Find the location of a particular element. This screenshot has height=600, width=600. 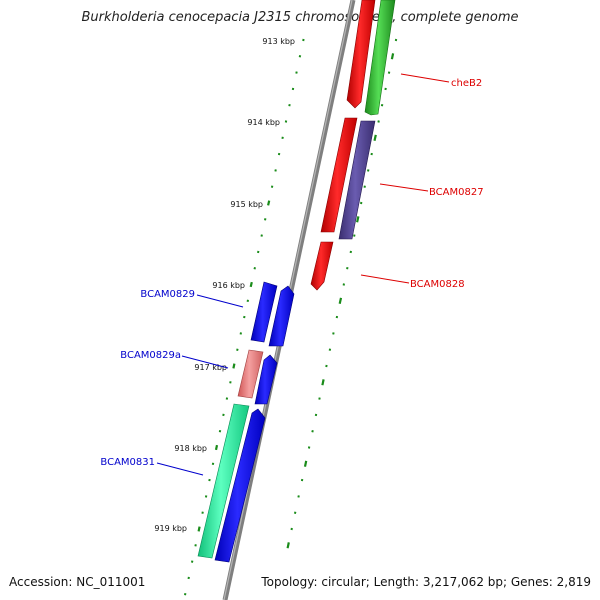

tick-label: 915 kbp is located at coordinates (246, 204).